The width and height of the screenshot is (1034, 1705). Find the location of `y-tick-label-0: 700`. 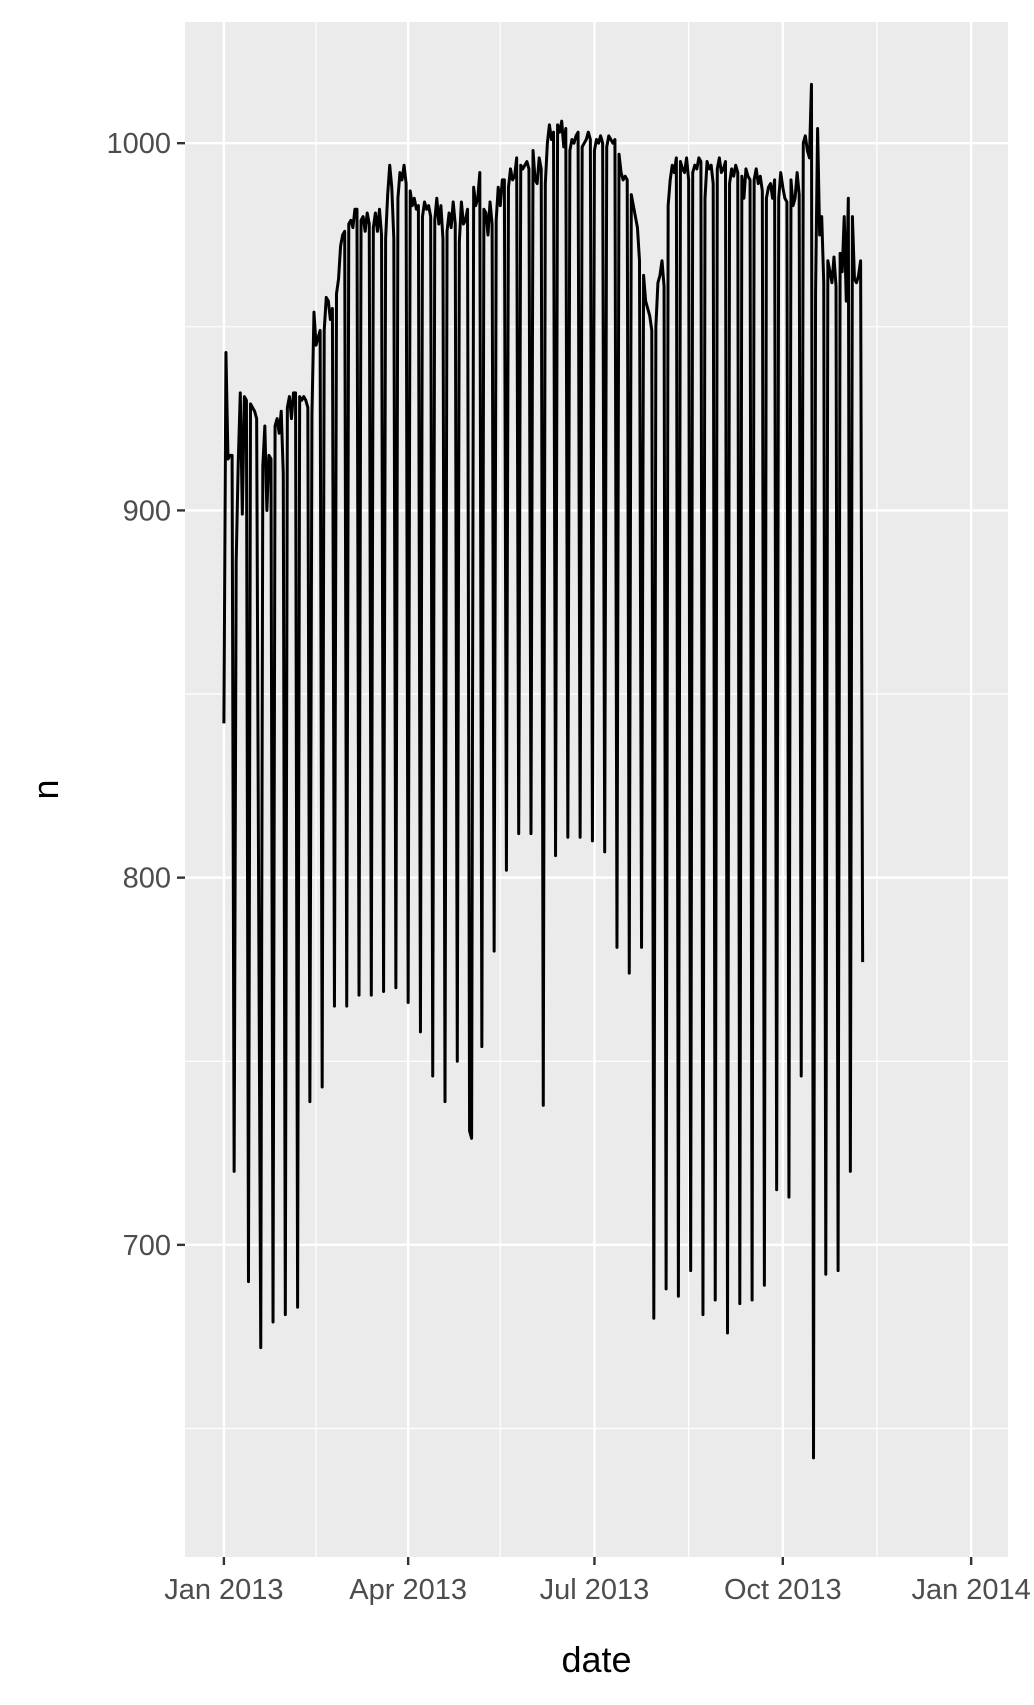

y-tick-label-0: 700 is located at coordinates (147, 1246).